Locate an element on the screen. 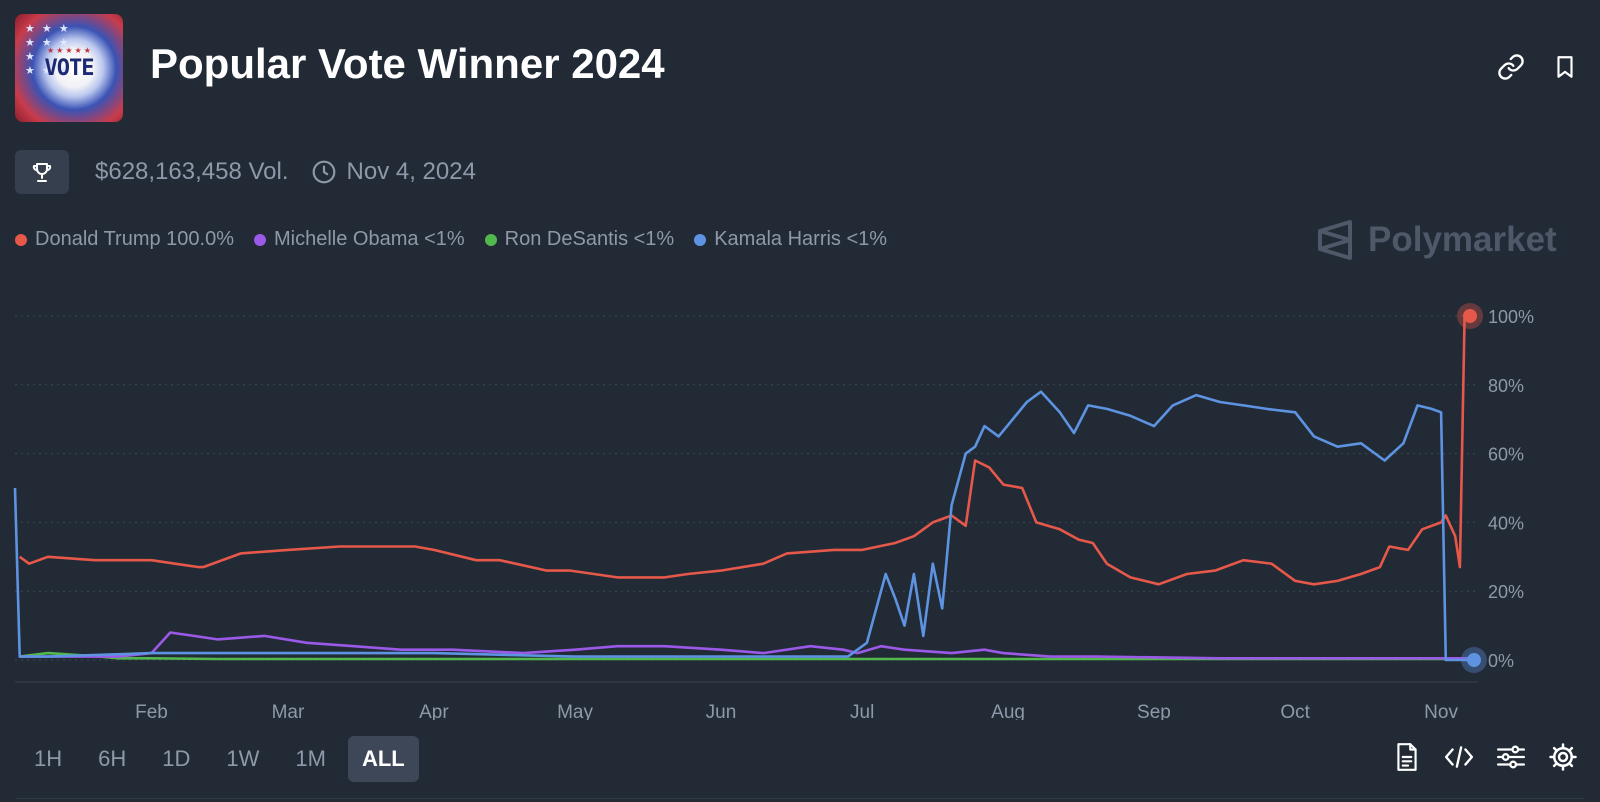 The width and height of the screenshot is (1600, 802). y-tick-label: 20% is located at coordinates (1506, 592).